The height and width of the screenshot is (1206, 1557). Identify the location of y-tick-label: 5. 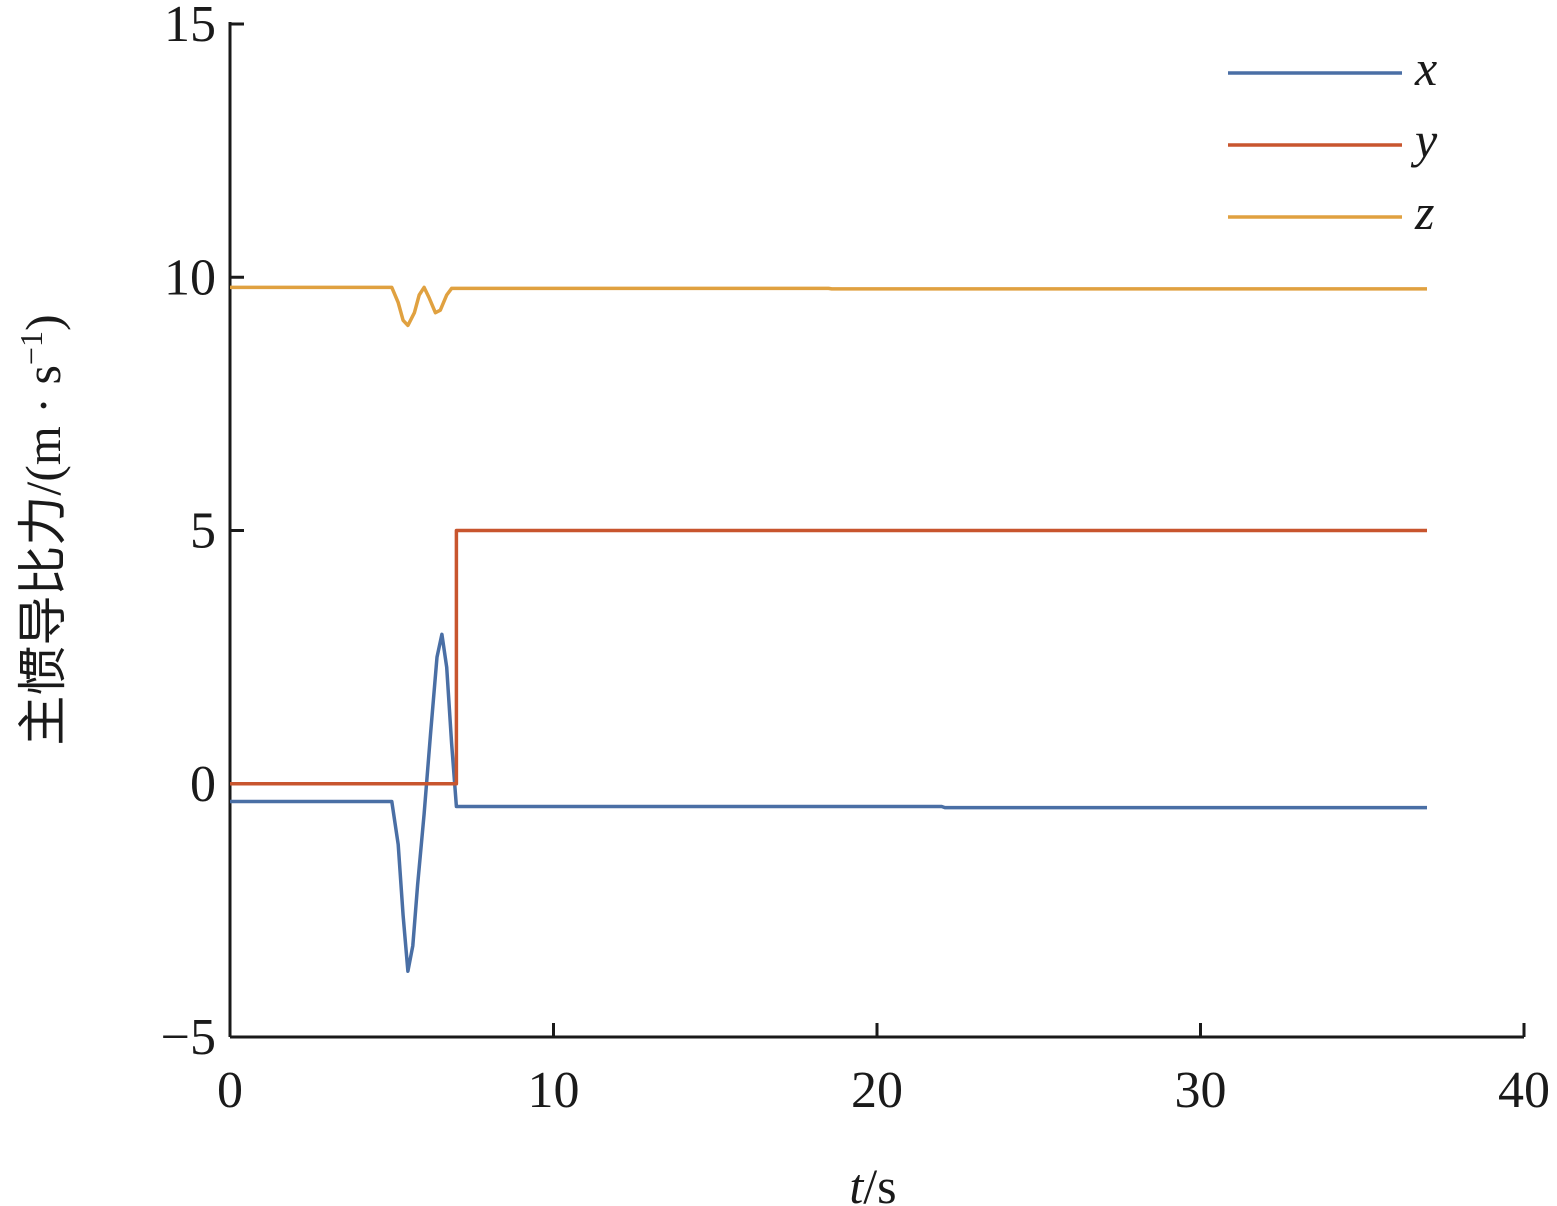
(203, 531).